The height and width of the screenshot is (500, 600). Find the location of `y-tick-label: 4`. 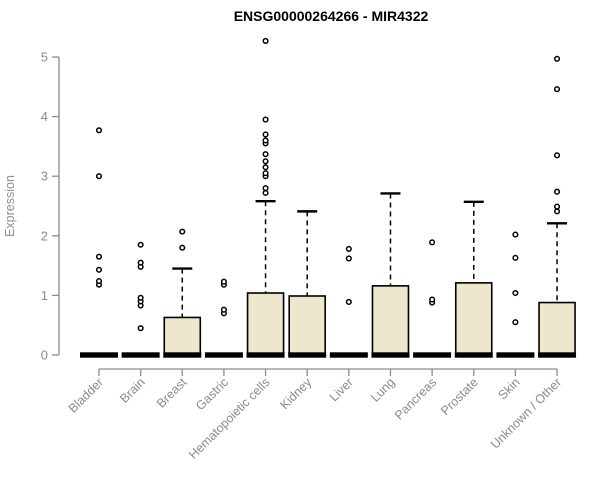

y-tick-label: 4 is located at coordinates (44, 116).